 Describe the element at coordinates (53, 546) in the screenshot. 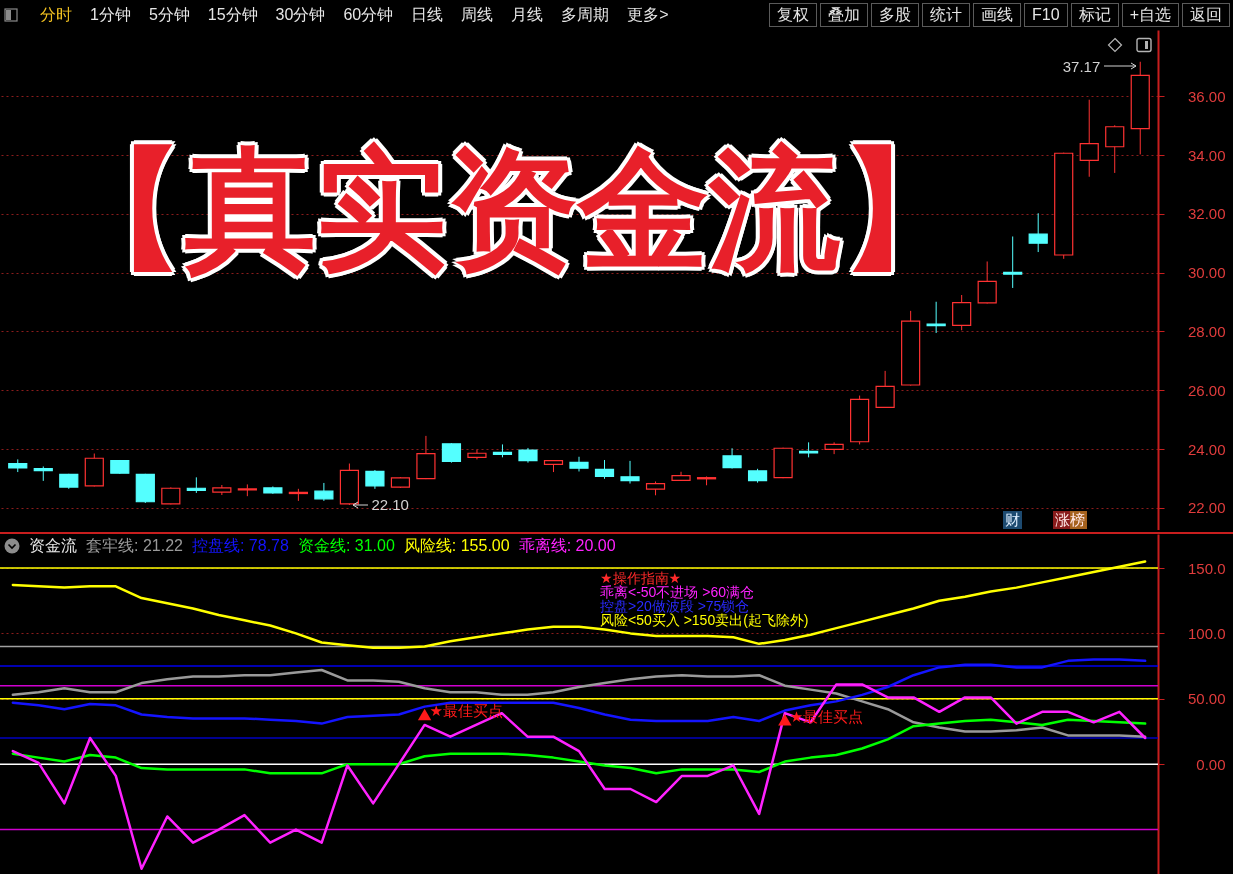

I see `chart-title: 资金流` at that location.